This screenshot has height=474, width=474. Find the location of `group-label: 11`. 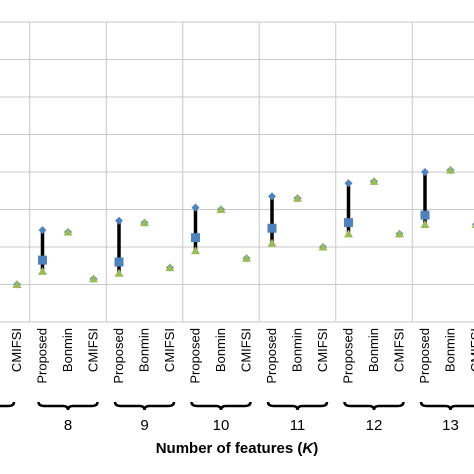

group-label: 11 is located at coordinates (298, 425).